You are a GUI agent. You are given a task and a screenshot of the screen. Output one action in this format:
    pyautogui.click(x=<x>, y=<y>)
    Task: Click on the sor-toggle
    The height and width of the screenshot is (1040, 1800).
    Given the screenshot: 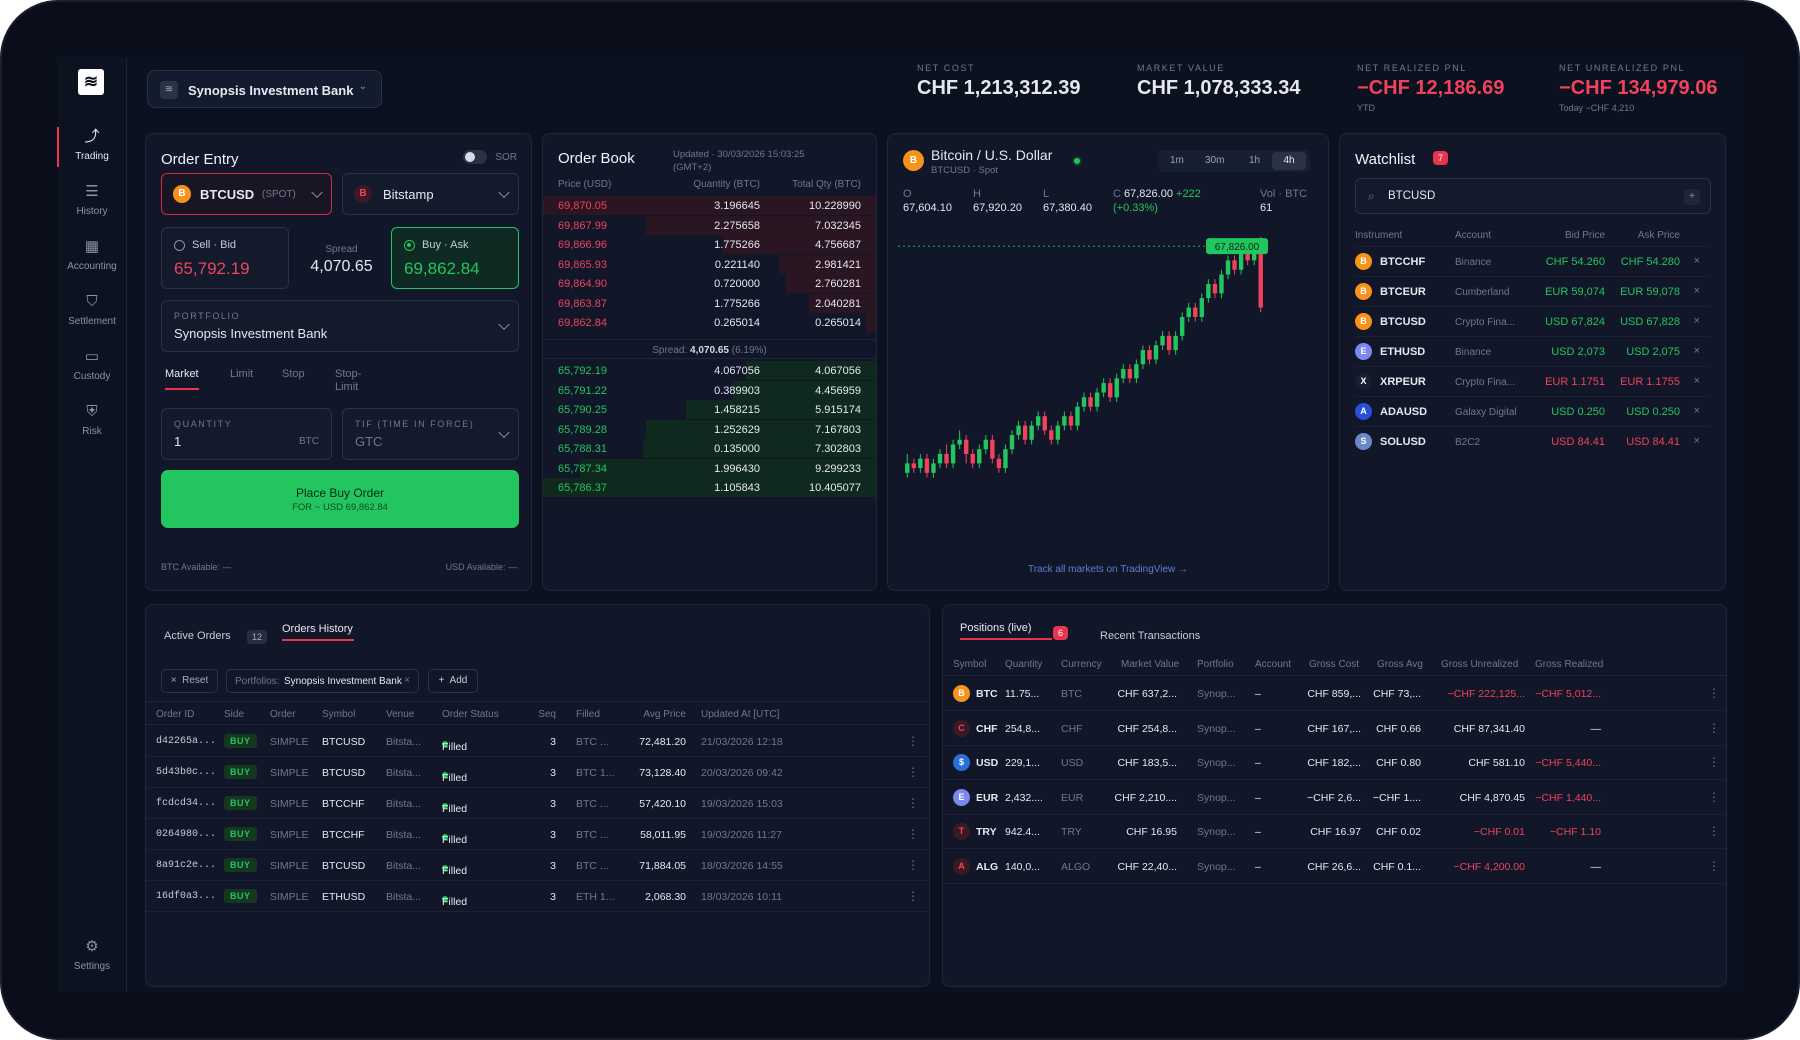 What is the action you would take?
    pyautogui.click(x=475, y=157)
    